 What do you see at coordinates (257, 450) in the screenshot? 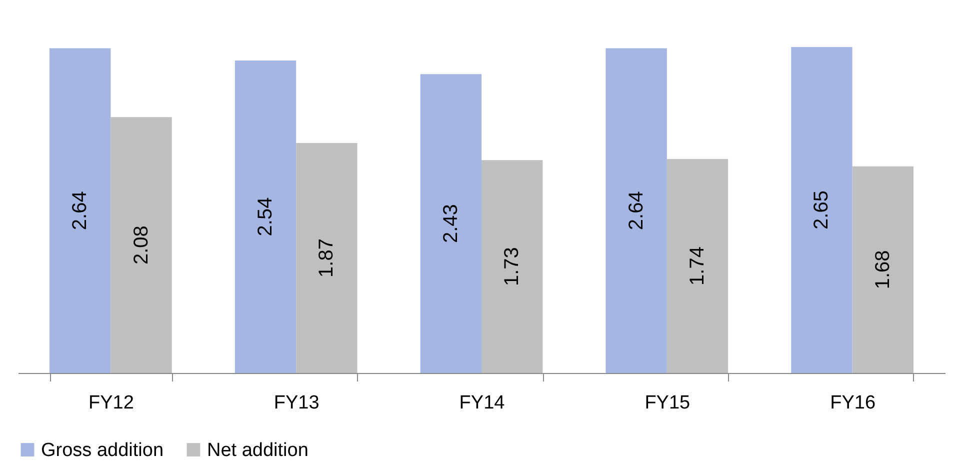
I see `legend-label: Net addition` at bounding box center [257, 450].